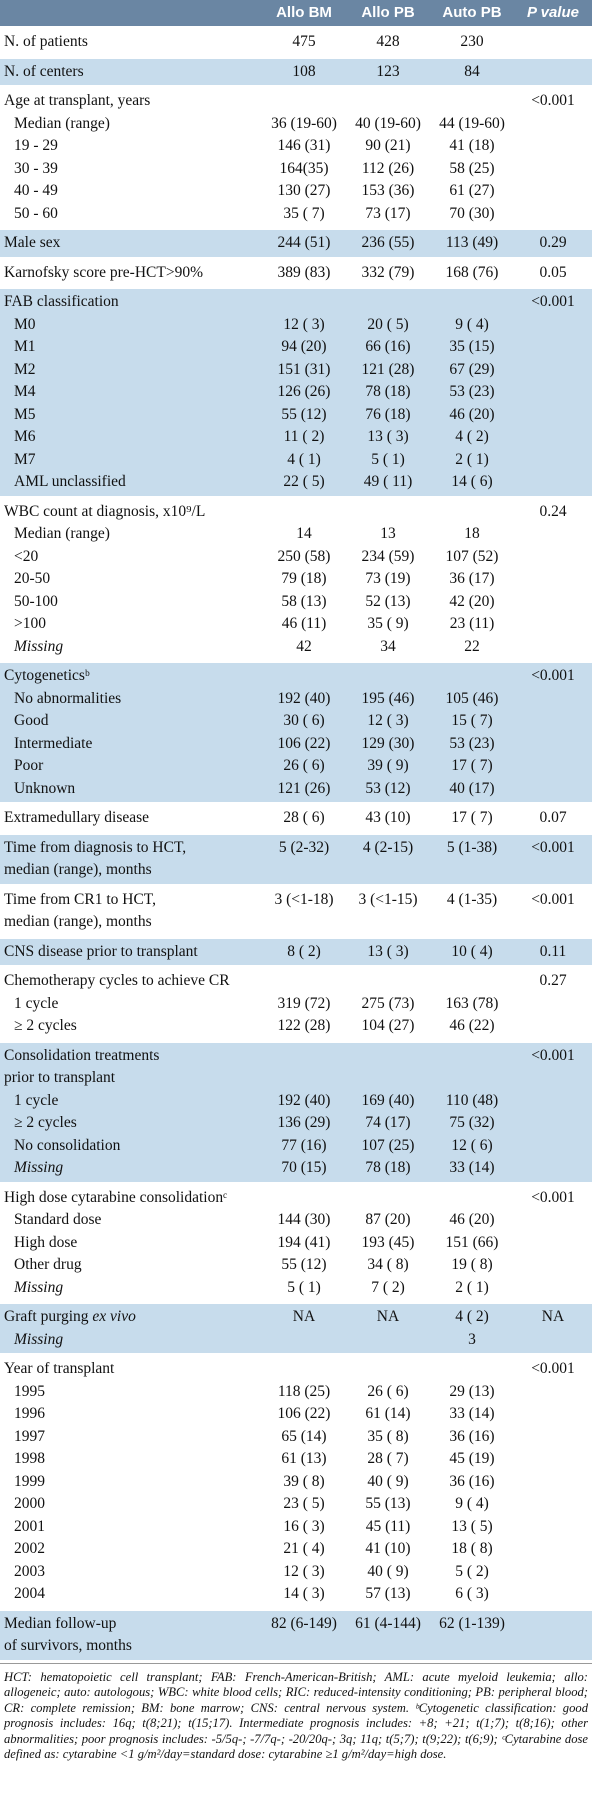 The height and width of the screenshot is (1800, 592). I want to click on row-label: 50 - 60, so click(36, 213).